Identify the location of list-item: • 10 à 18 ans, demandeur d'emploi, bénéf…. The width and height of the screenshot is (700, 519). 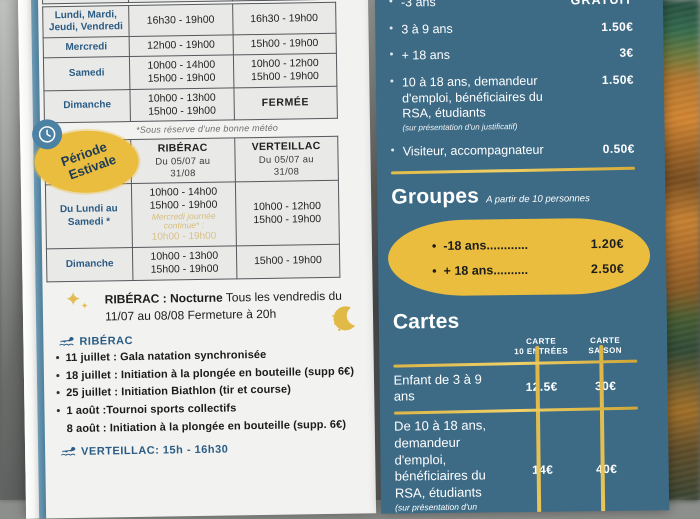
(512, 102).